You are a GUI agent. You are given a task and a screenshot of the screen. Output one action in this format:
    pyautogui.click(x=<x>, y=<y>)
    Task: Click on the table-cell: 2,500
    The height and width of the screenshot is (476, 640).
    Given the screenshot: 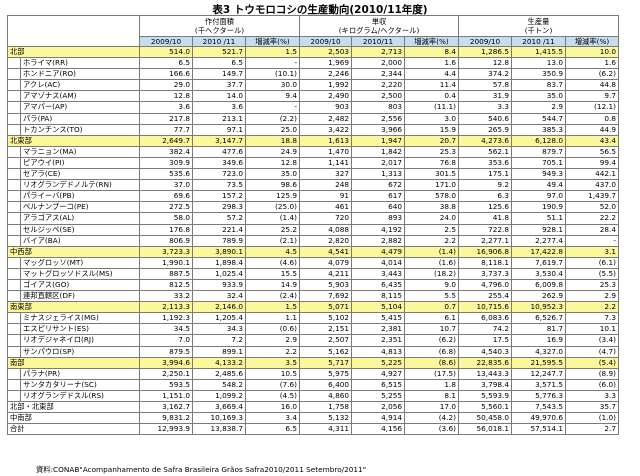 What is the action you would take?
    pyautogui.click(x=378, y=96)
    